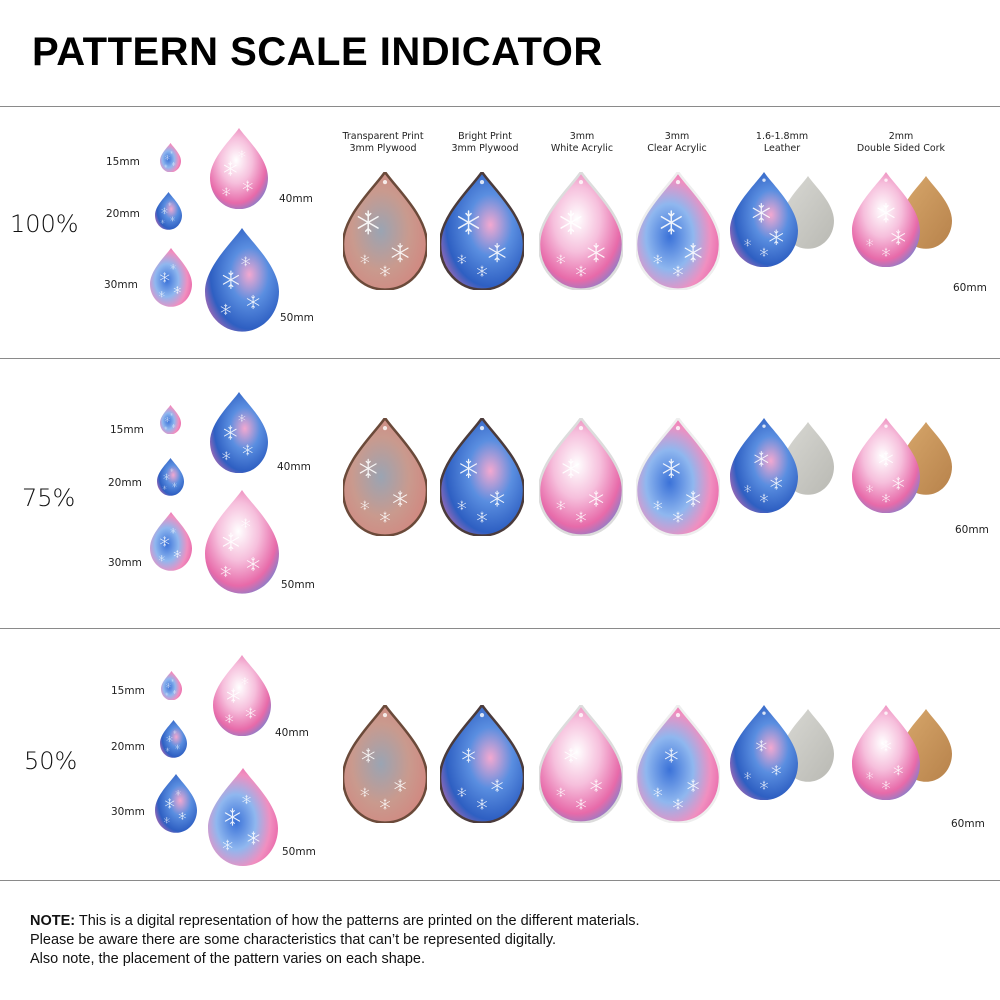  I want to click on material-header-leather: 1.6-1.8mm Leather, so click(782, 142).